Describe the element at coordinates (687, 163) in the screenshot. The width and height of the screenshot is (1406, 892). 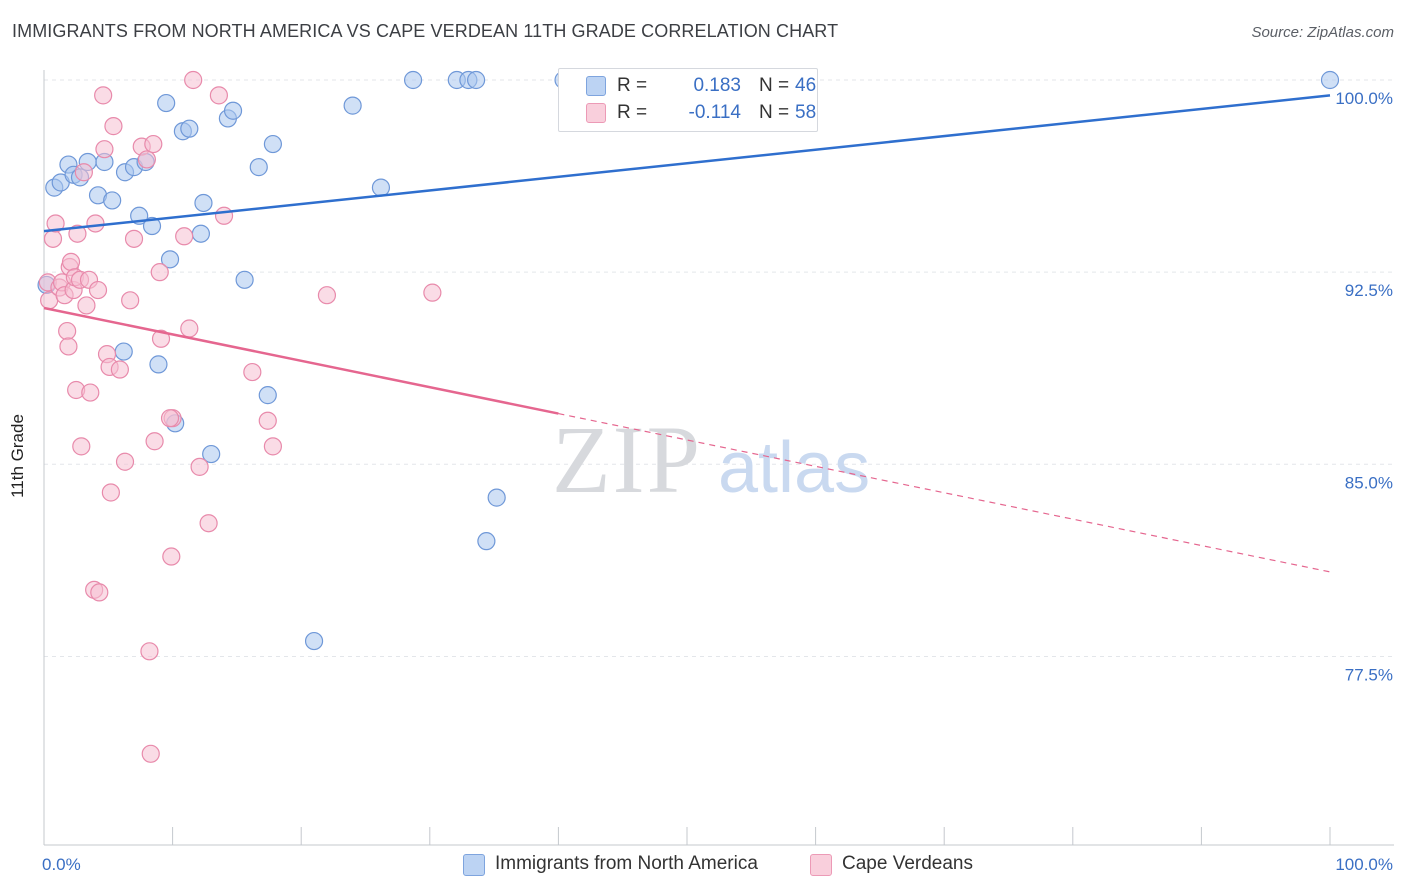
I see `north-america-trendline` at that location.